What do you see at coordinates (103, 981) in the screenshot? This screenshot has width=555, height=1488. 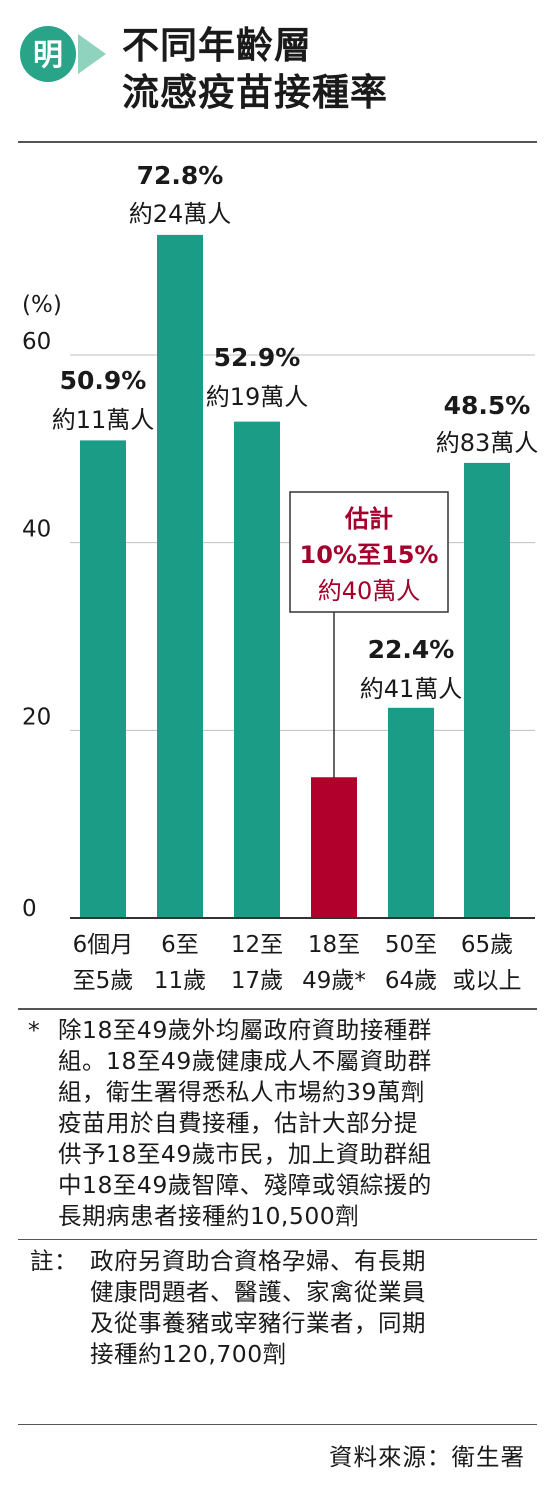 I see `category-label: 至5歲` at bounding box center [103, 981].